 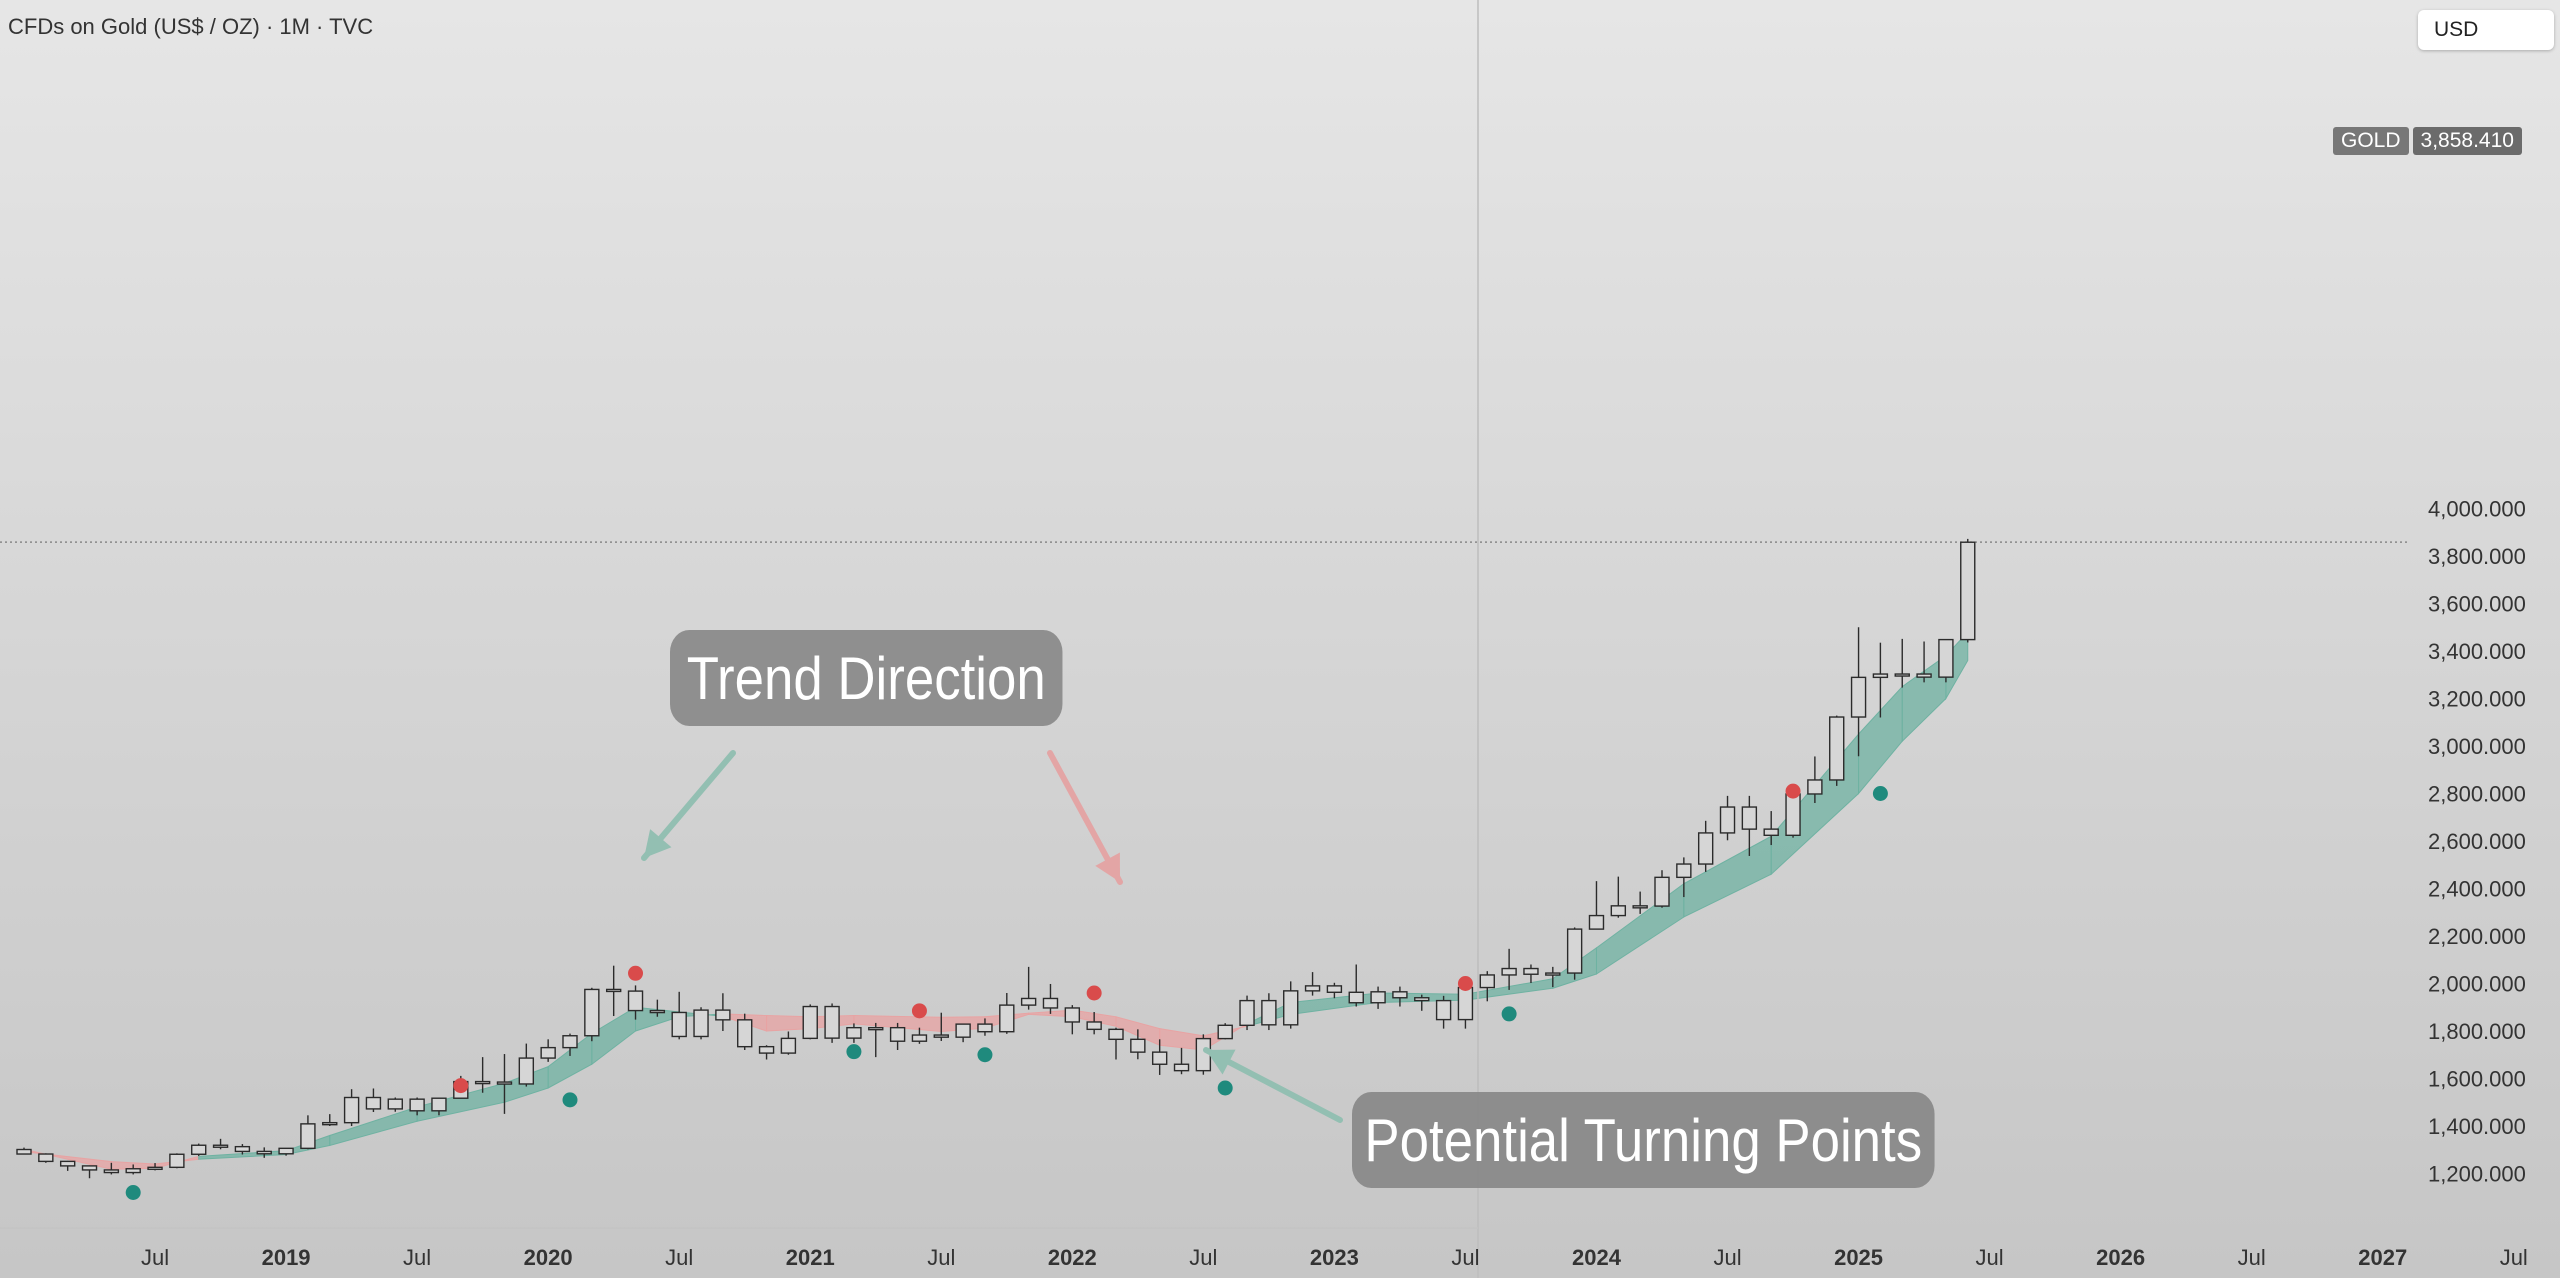 I want to click on y-tick-label: 2,800.000, so click(x=2477, y=794).